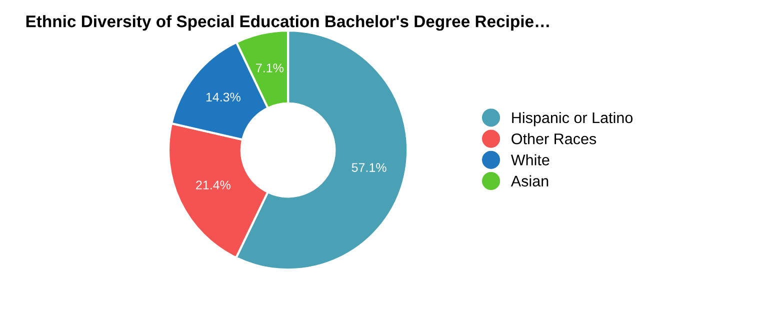 This screenshot has width=770, height=335. Describe the element at coordinates (530, 160) in the screenshot. I see `legend-label: White` at that location.